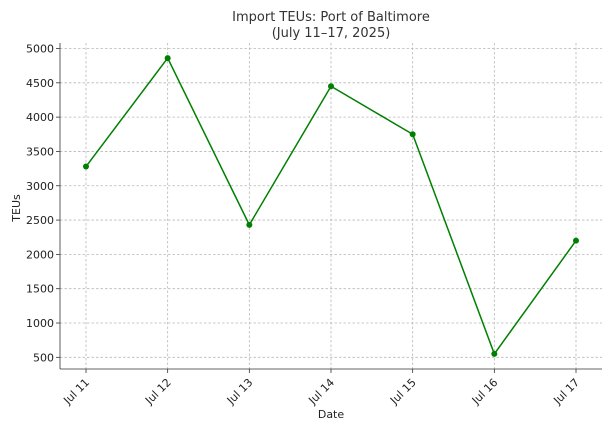  Describe the element at coordinates (485, 392) in the screenshot. I see `x-tick-label: Jul 16` at that location.